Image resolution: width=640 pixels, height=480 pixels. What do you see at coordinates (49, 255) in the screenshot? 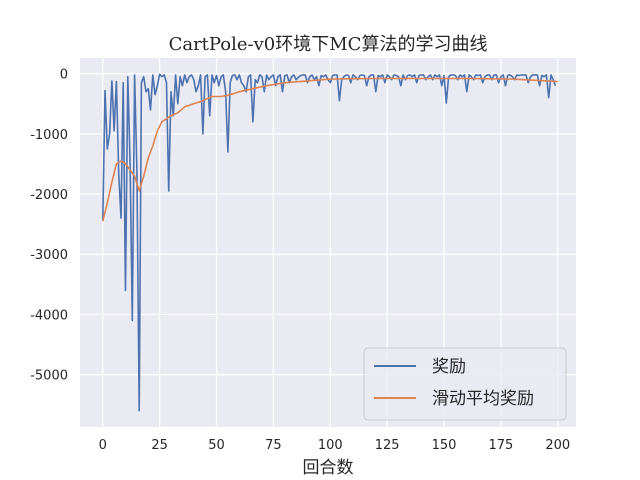
I see `y-tick-label: -3000` at bounding box center [49, 255].